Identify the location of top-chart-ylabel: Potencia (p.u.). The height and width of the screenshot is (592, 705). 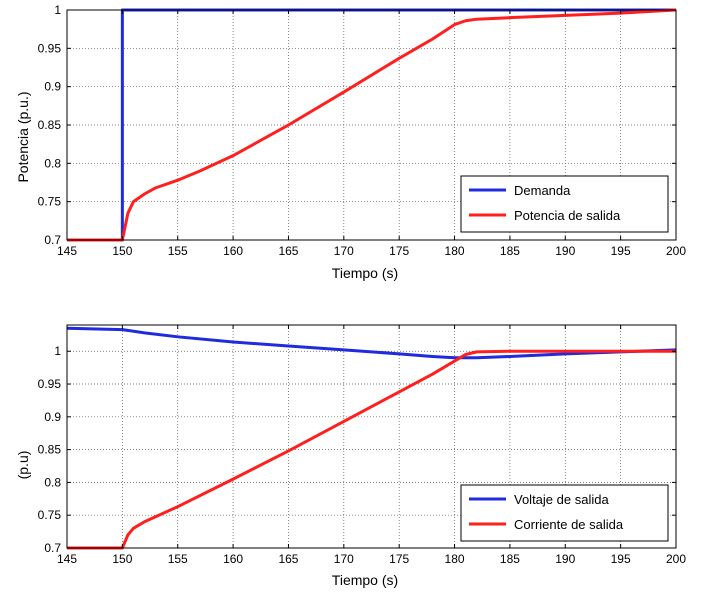
(23, 136).